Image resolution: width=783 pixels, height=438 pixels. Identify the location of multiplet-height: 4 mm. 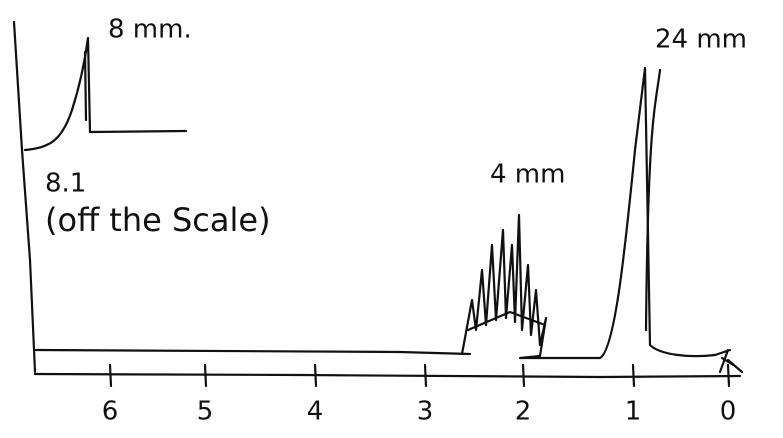
(527, 175).